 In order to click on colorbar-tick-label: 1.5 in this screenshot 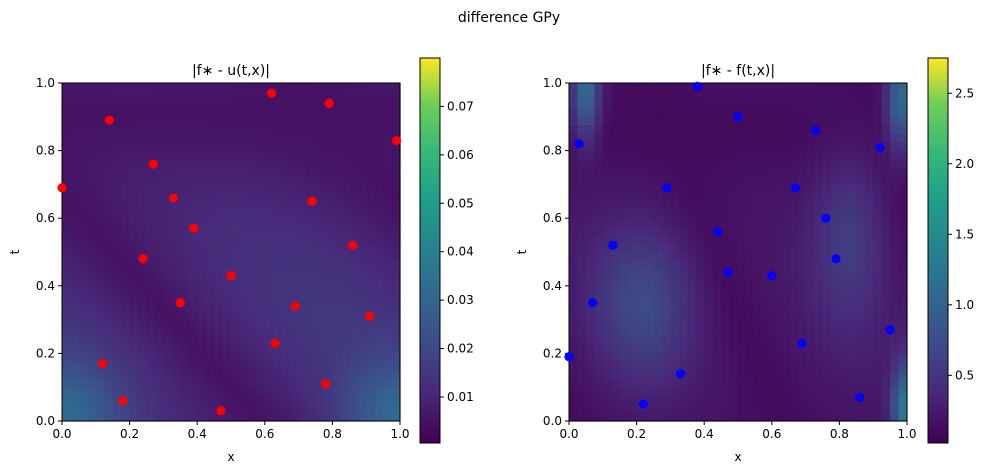, I will do `click(964, 234)`.